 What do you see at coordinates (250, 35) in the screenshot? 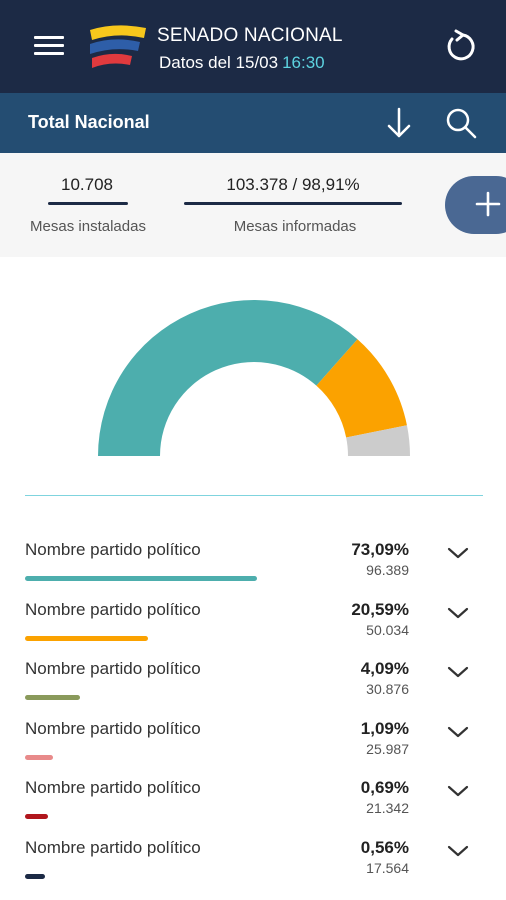
I see `app-title: SENADO NACIONAL` at bounding box center [250, 35].